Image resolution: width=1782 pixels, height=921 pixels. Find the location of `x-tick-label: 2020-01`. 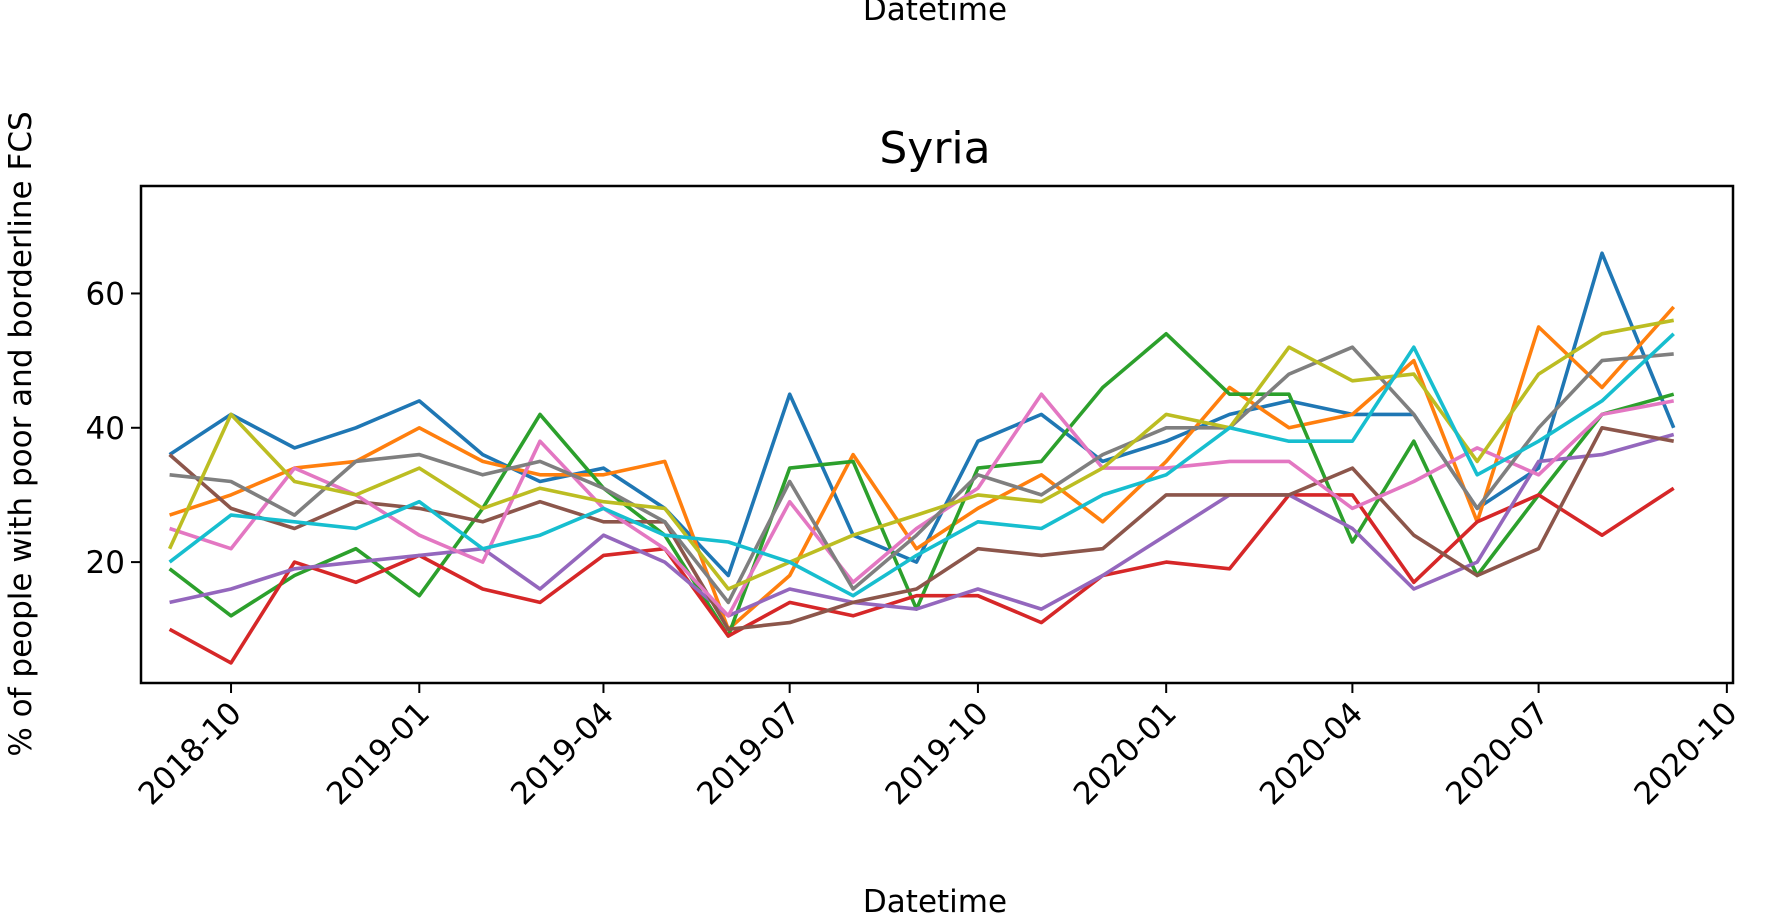

x-tick-label: 2020-01 is located at coordinates (1125, 753).